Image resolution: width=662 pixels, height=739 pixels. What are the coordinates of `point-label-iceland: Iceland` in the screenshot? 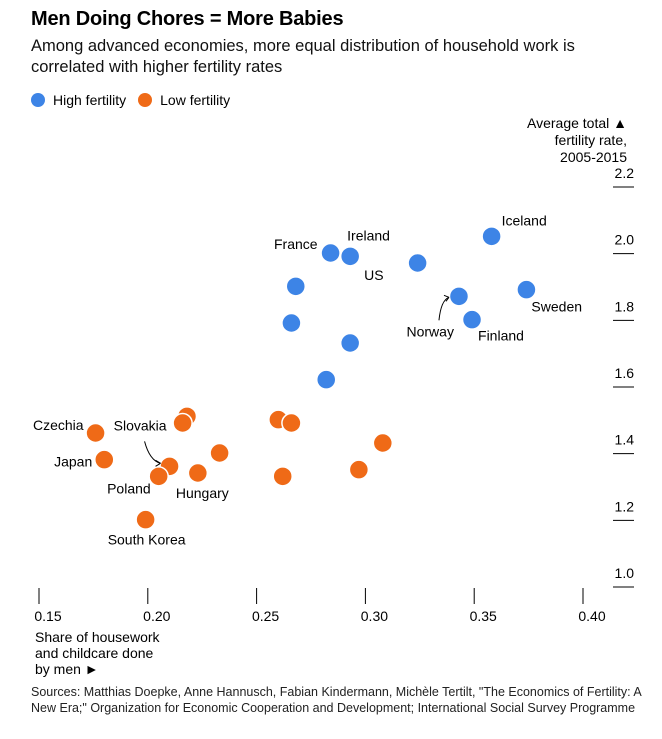 It's located at (524, 220).